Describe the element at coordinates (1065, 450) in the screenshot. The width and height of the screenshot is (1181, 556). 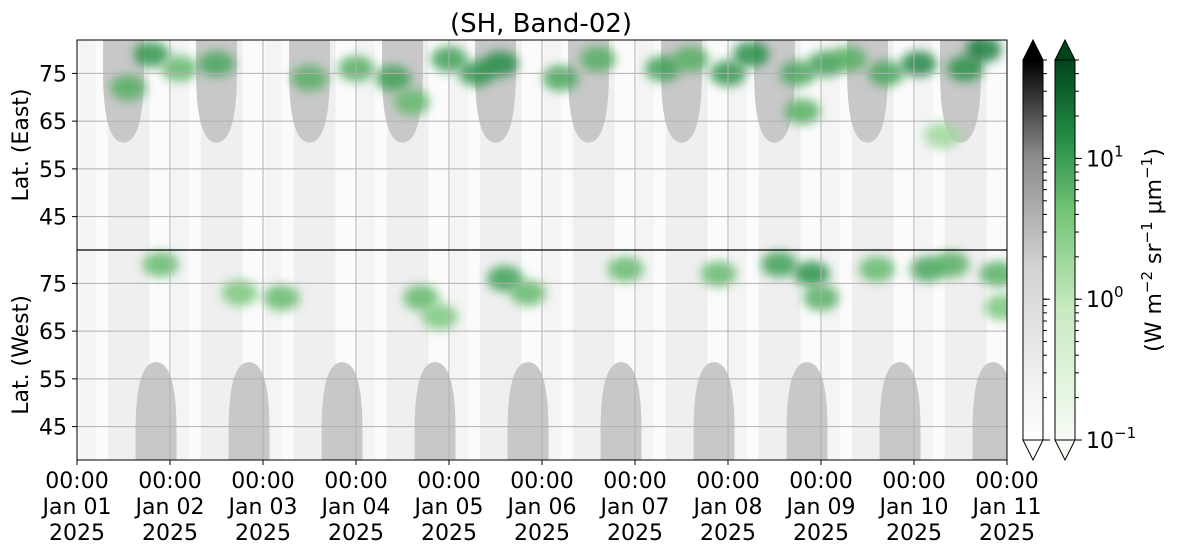
I see `colorbar-green-extend-min` at that location.